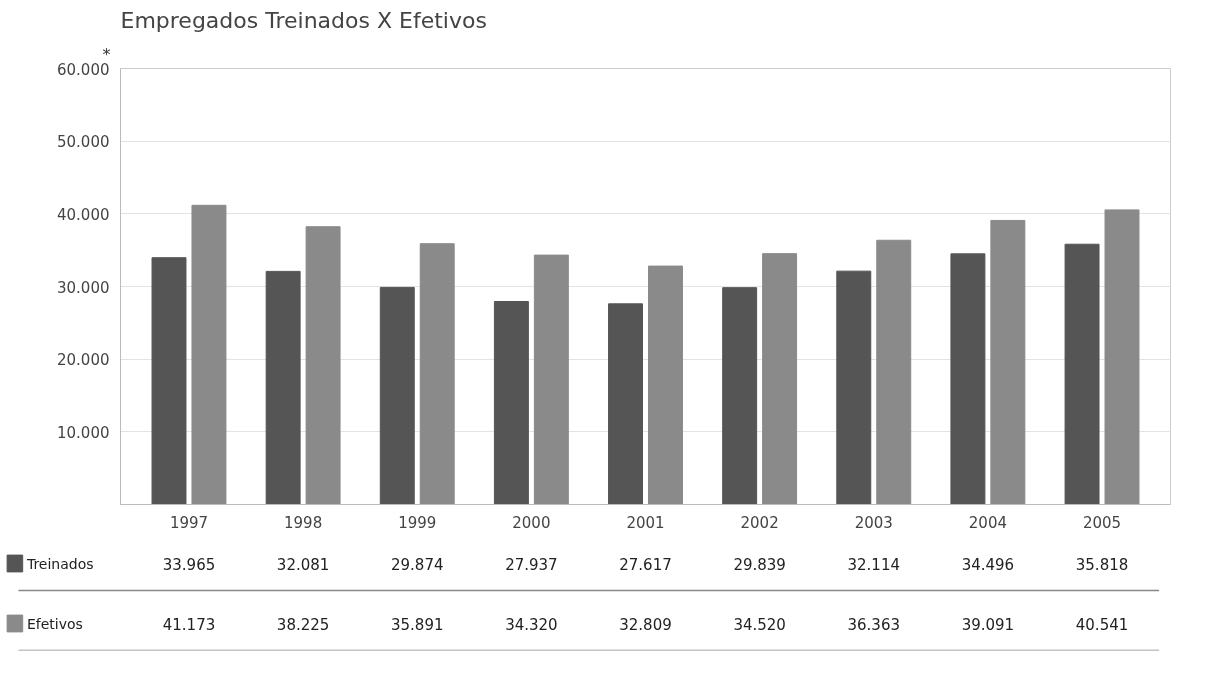  Describe the element at coordinates (873, 522) in the screenshot. I see `x-tick-label: 2003` at that location.